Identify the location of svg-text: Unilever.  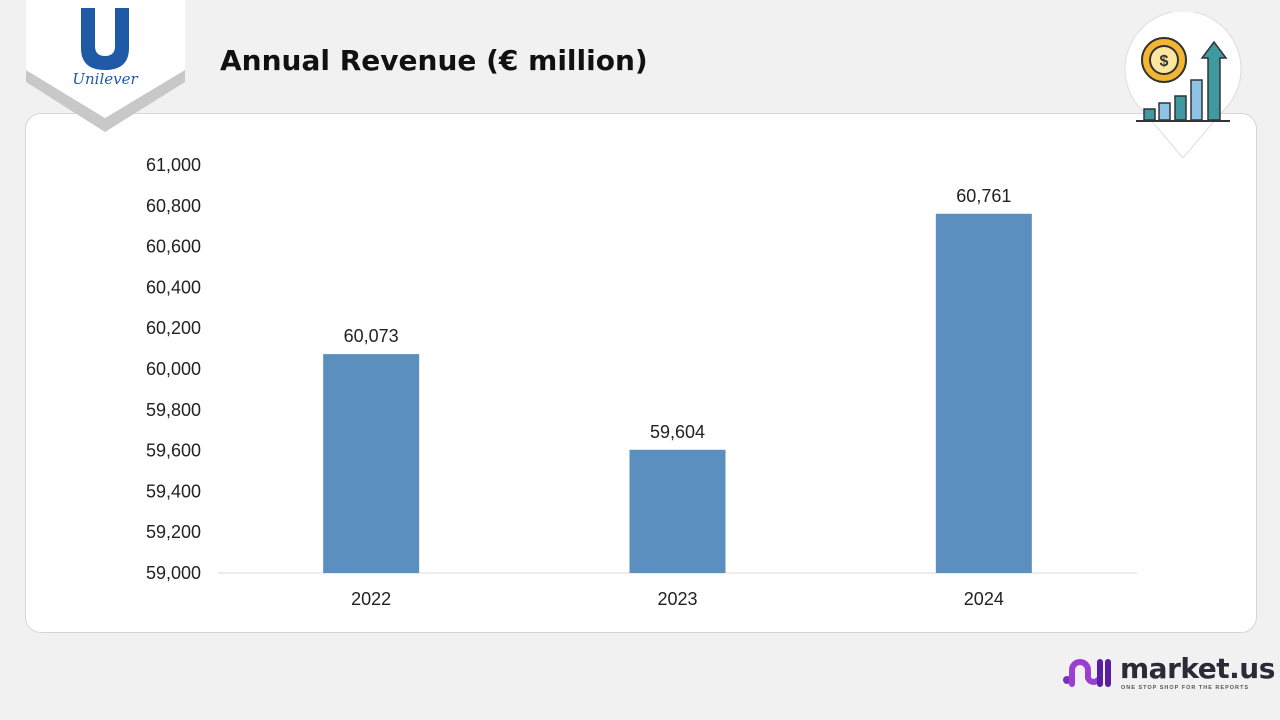
(105, 79).